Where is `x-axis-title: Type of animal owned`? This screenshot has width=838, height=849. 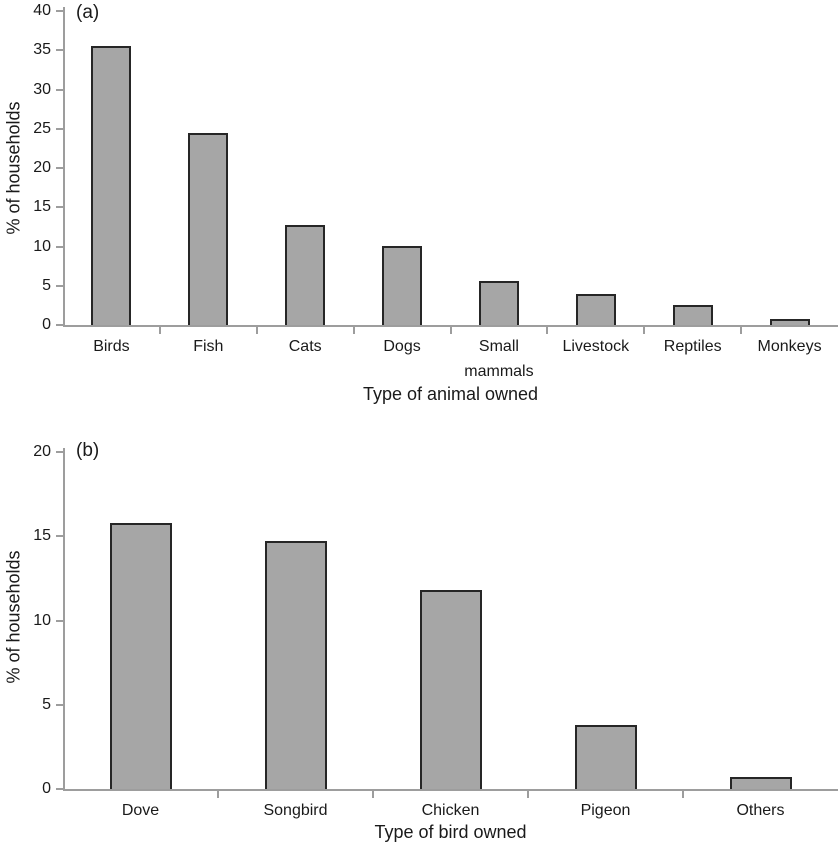
x-axis-title: Type of animal owned is located at coordinates (450, 394).